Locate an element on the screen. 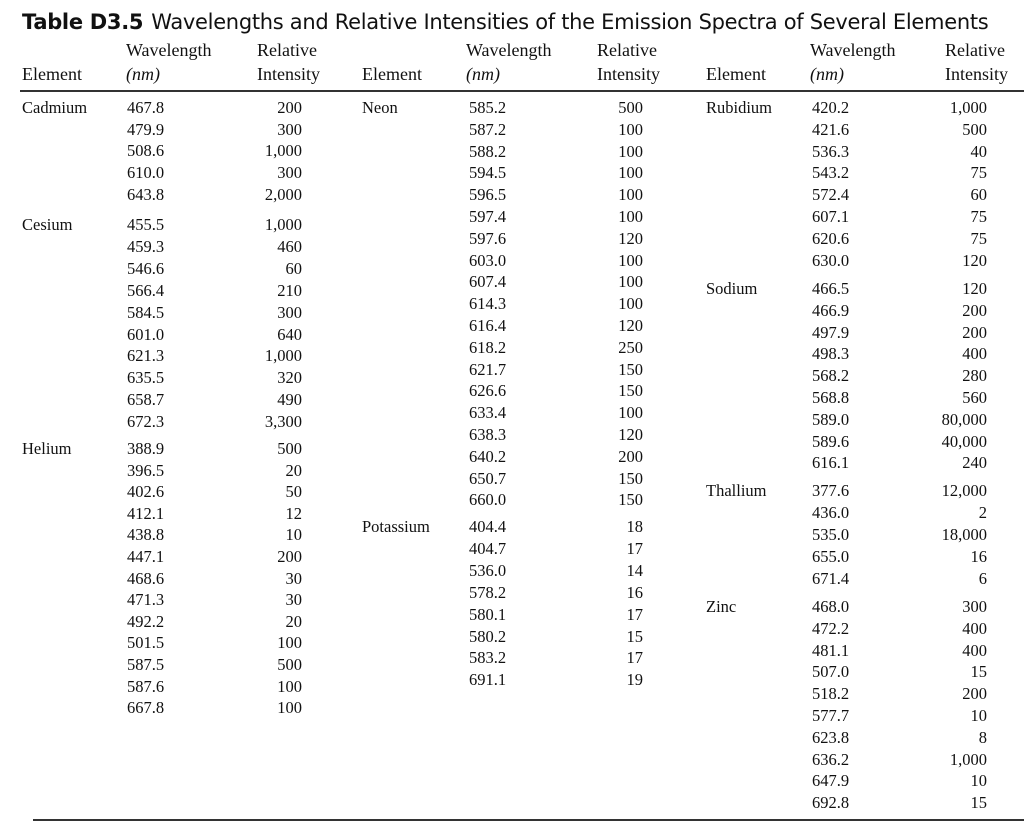 The image size is (1024, 822). table-row: 468.0 300 is located at coordinates (899, 607).